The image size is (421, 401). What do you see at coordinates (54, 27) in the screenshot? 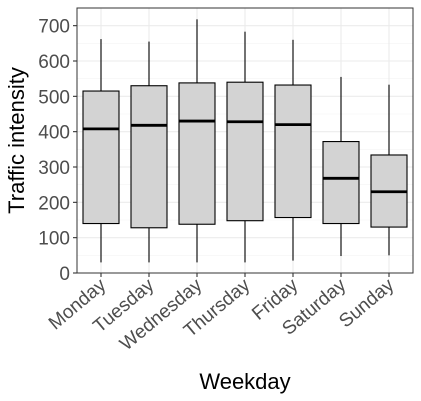
I see `y-tick-label: 700` at bounding box center [54, 27].